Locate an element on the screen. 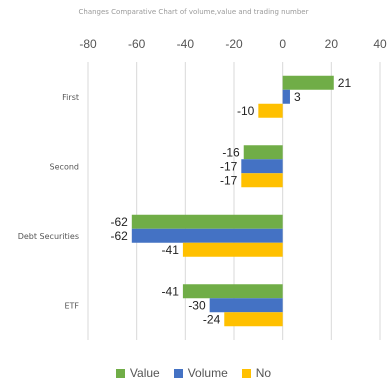 This screenshot has width=387, height=381. x-tick-label: 40 is located at coordinates (380, 44).